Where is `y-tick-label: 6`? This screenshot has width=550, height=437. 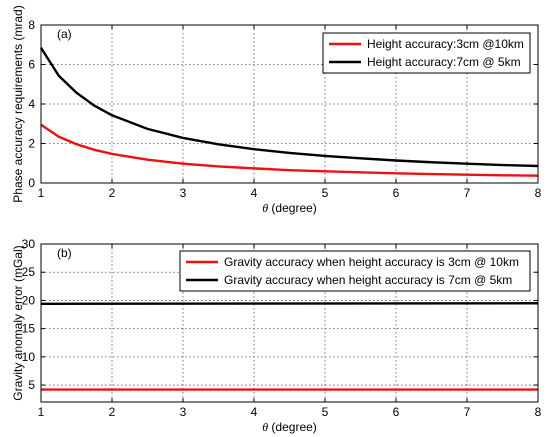
y-tick-label: 6 is located at coordinates (31, 65).